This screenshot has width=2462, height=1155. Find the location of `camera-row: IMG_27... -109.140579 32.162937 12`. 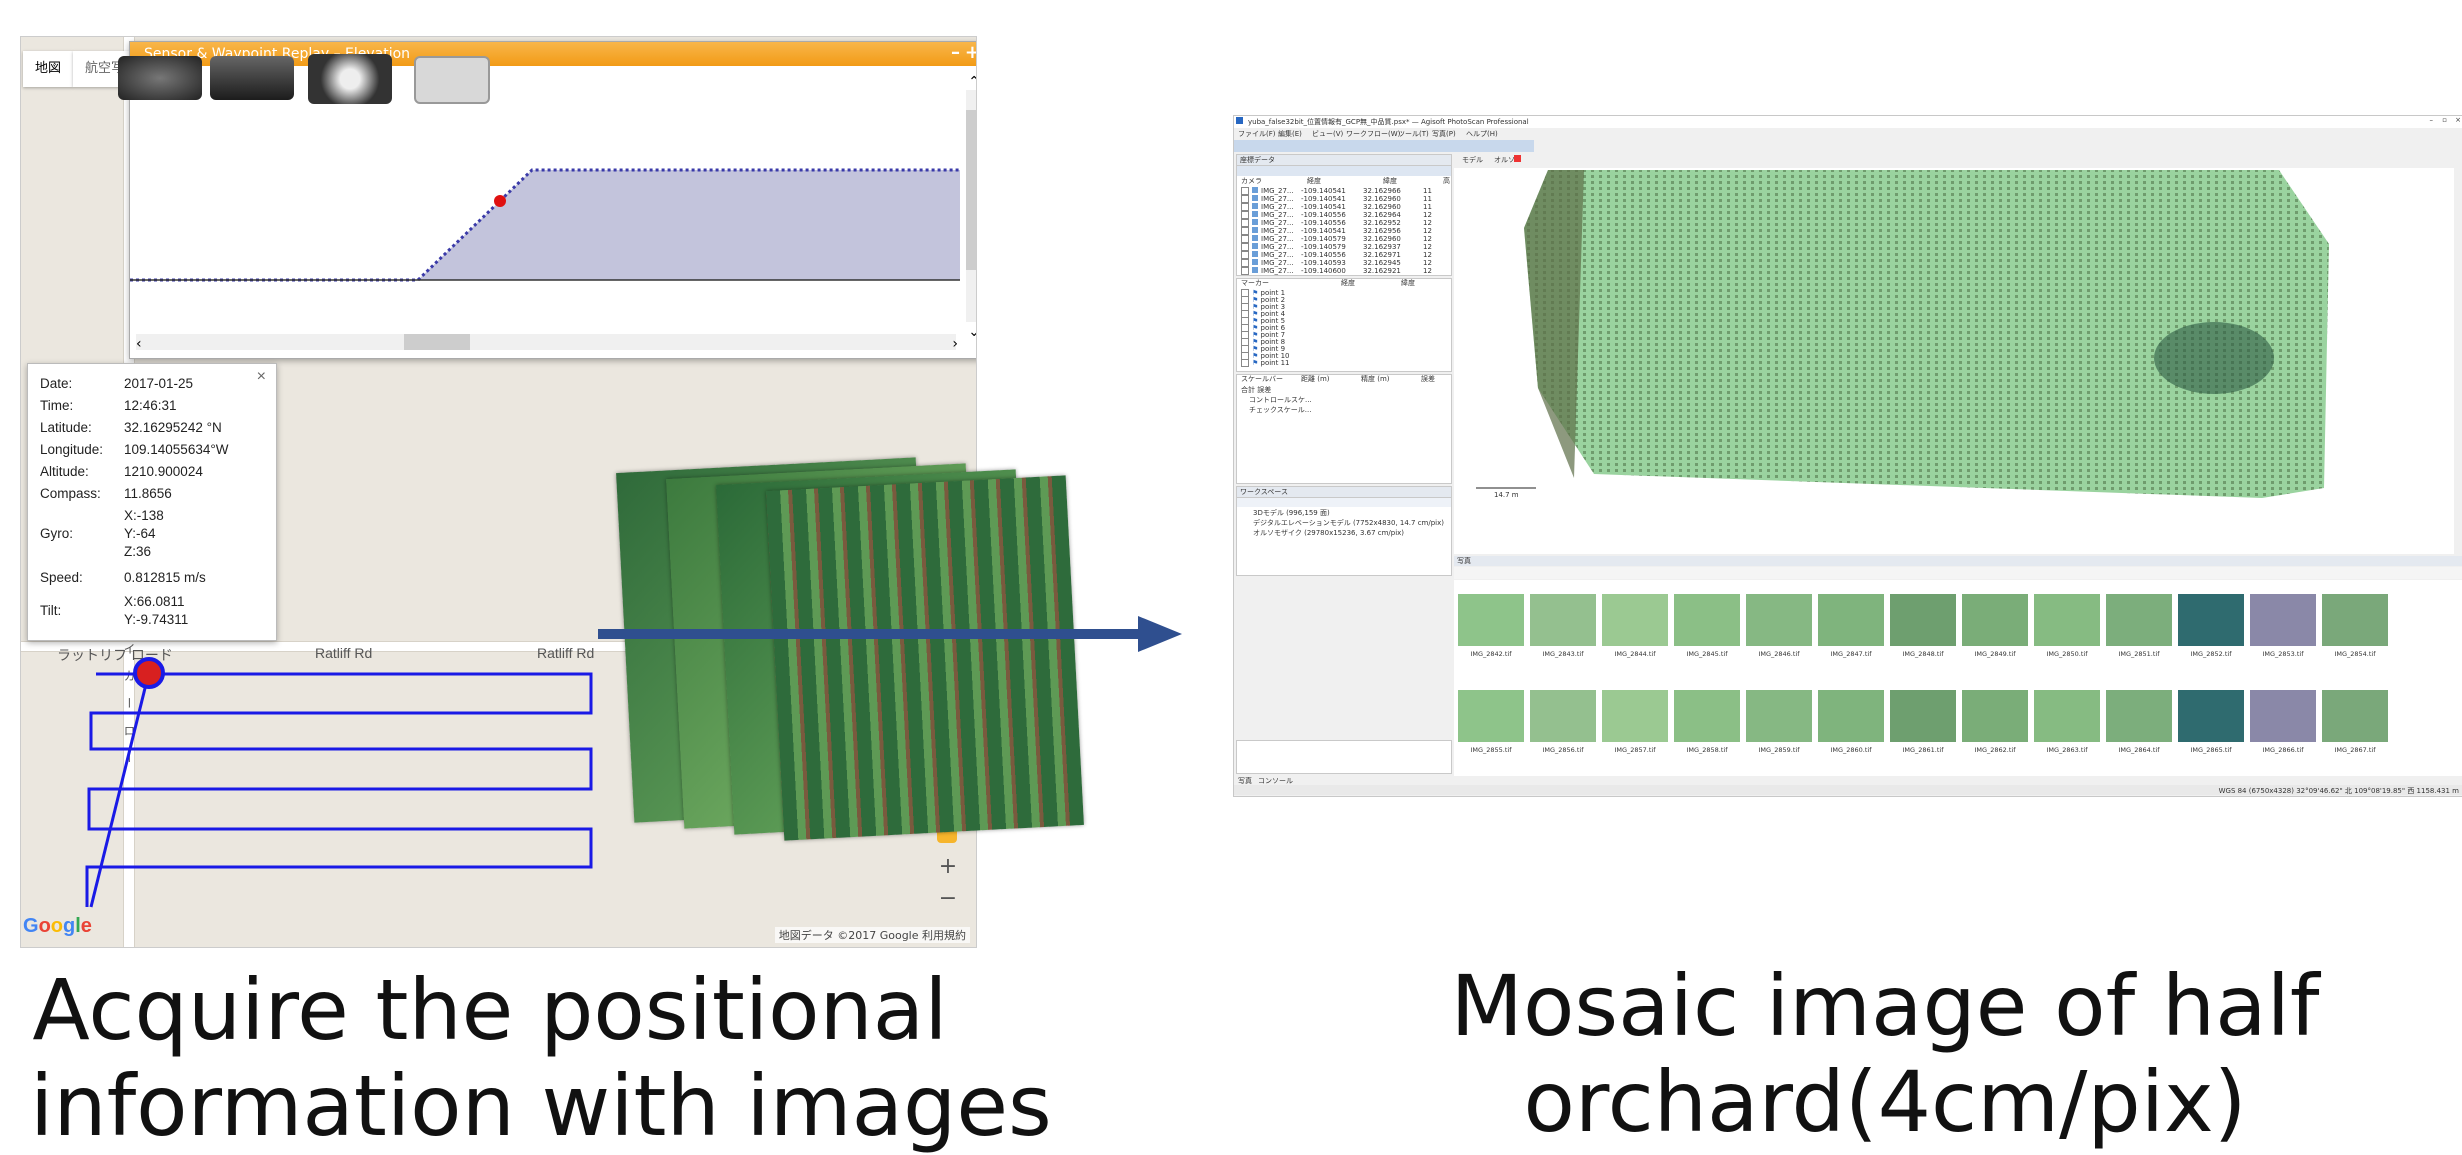

camera-row: IMG_27... -109.140579 32.162937 12 is located at coordinates (1336, 247).